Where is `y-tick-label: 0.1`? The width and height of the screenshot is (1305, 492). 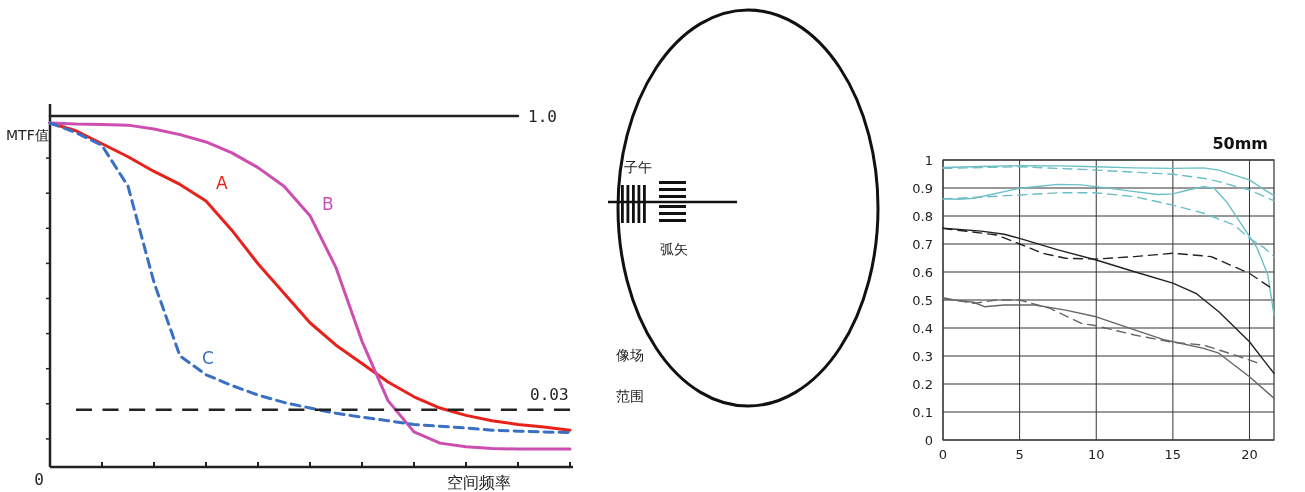 y-tick-label: 0.1 is located at coordinates (922, 412).